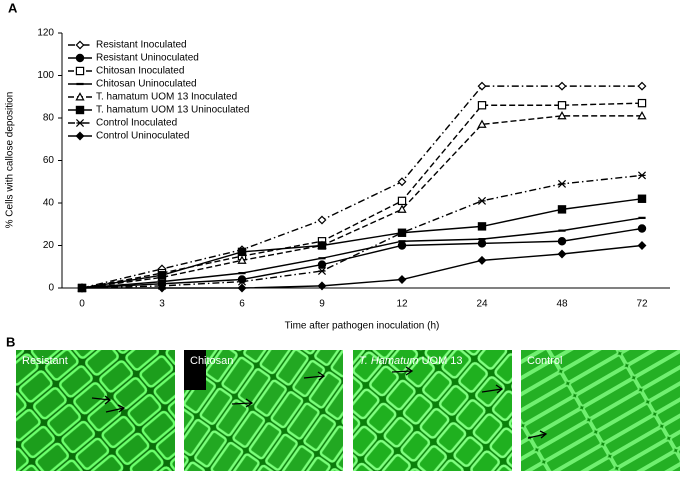 This screenshot has height=482, width=685. I want to click on x-tick-label: 6, so click(242, 304).